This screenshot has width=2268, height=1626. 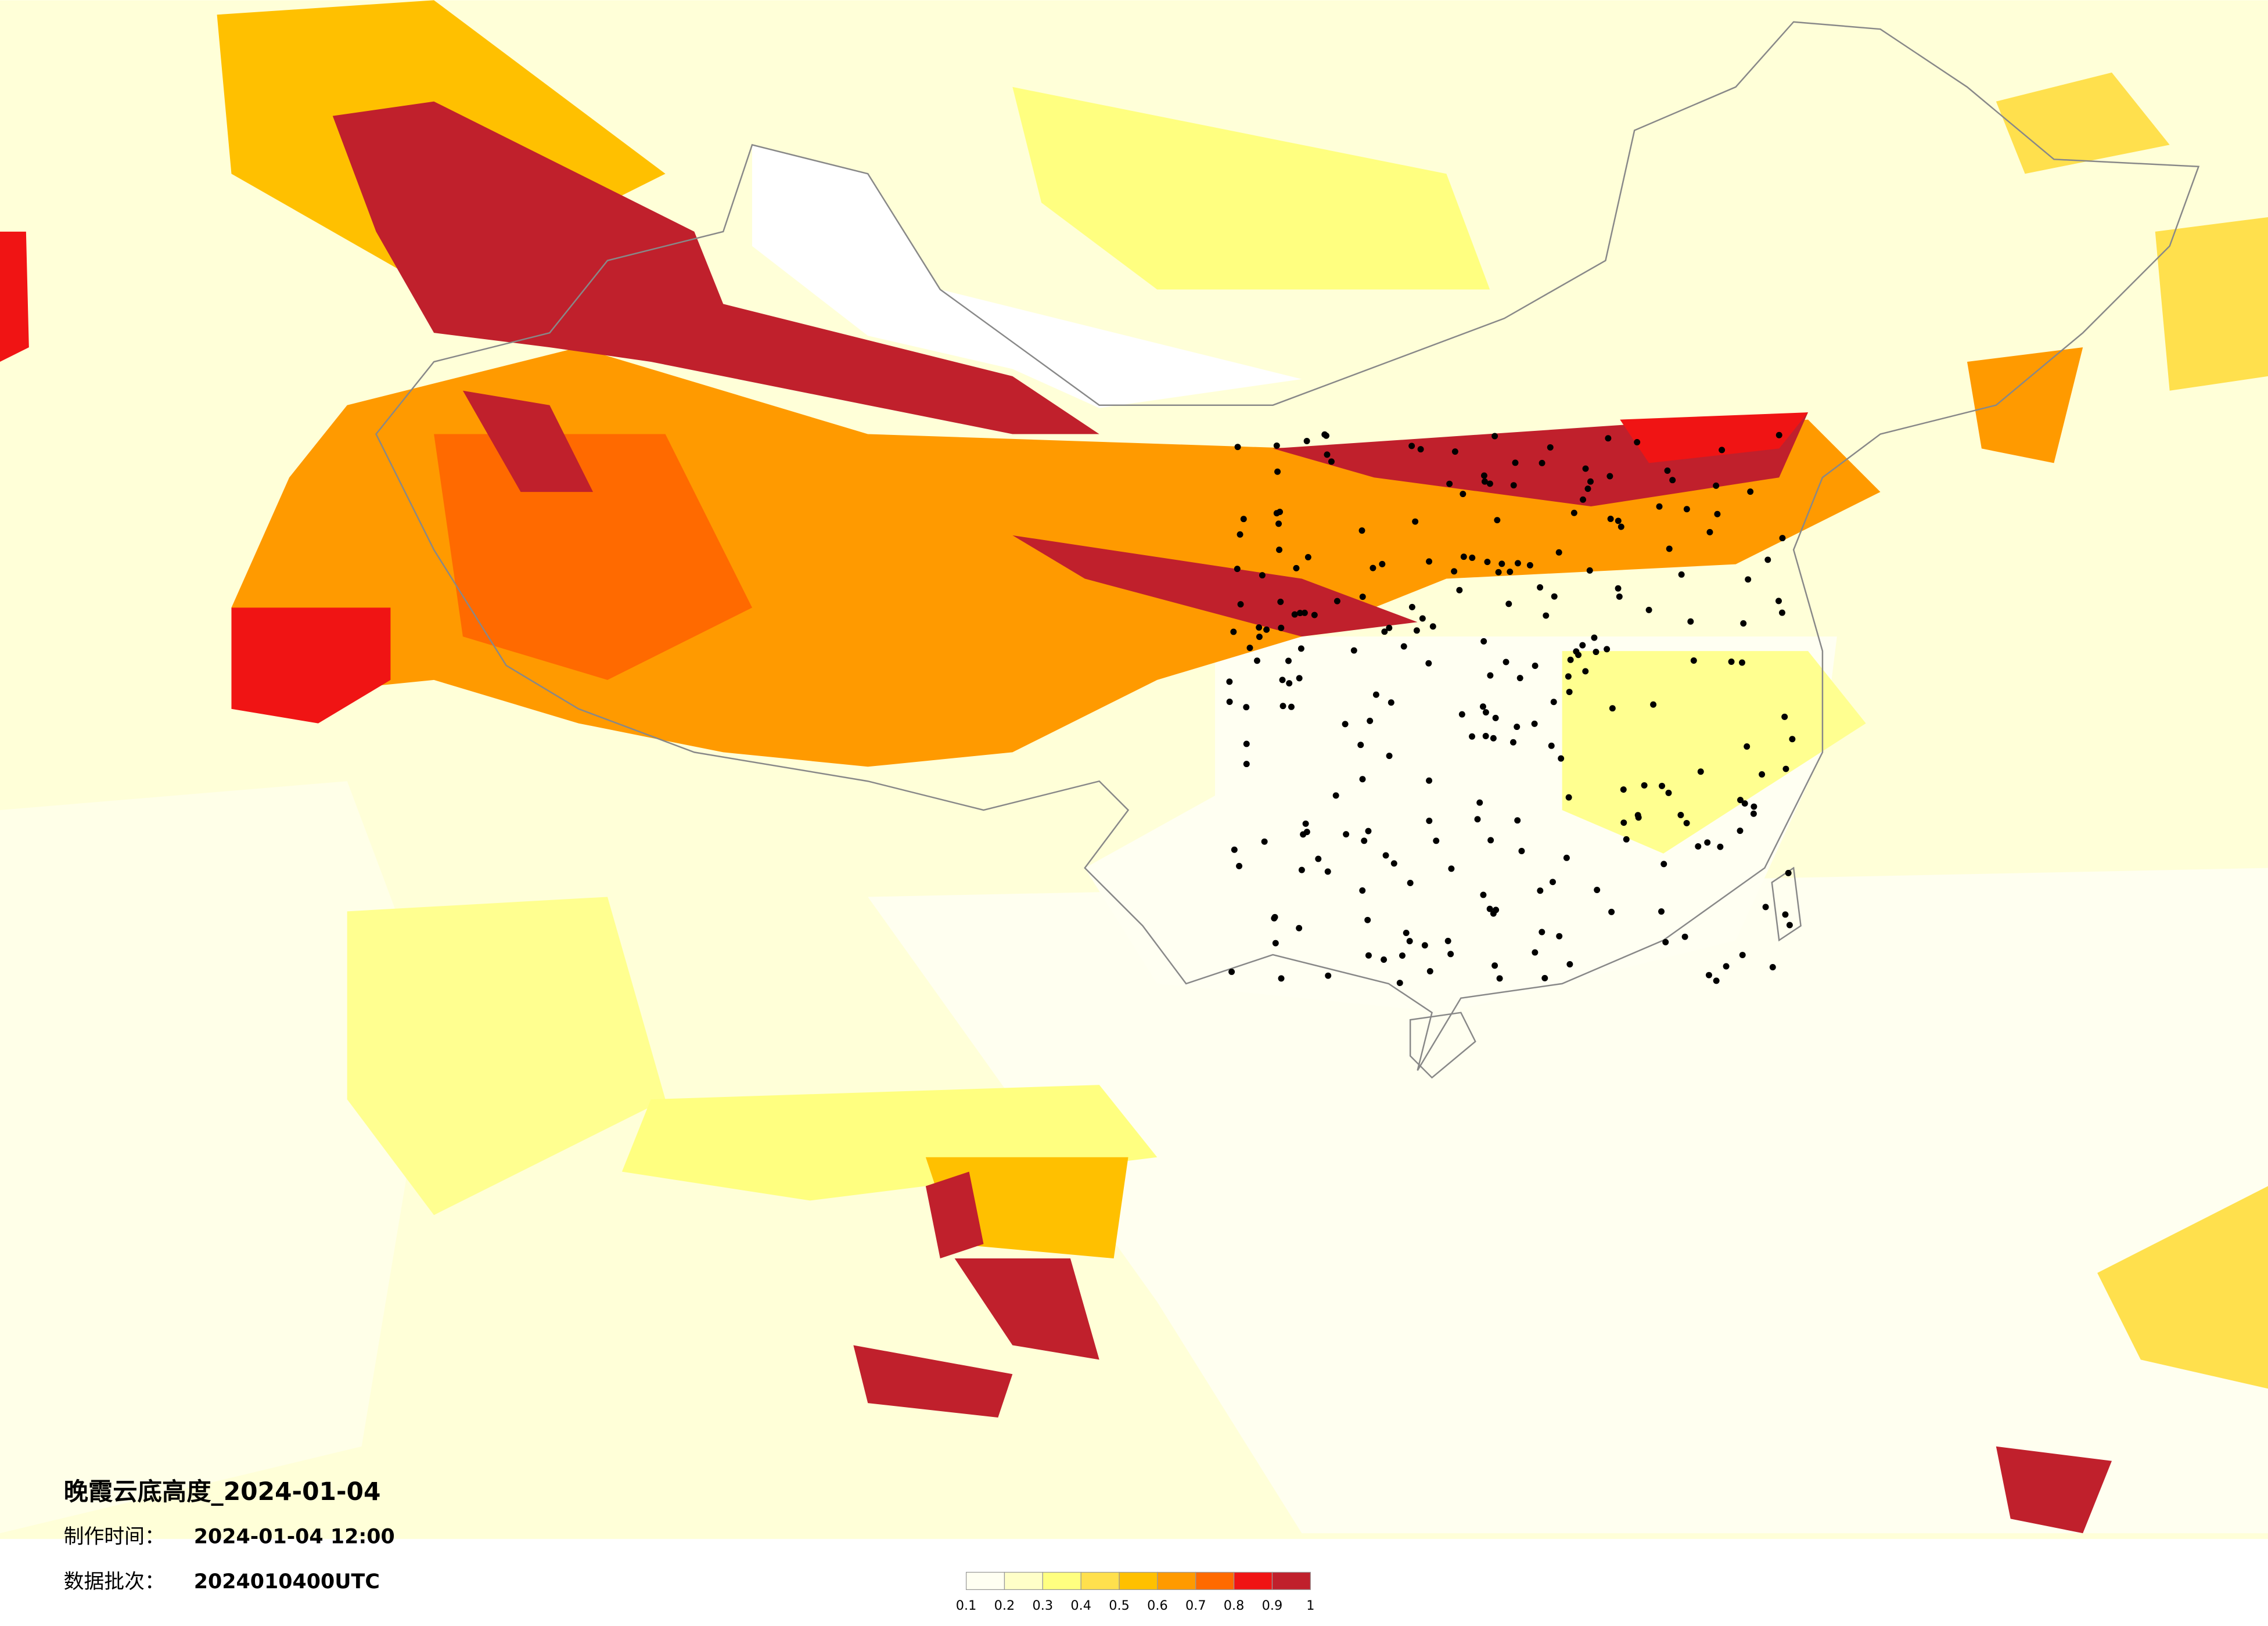 What do you see at coordinates (294, 1537) in the screenshot?
I see `made-value: 2024-01-04 12:00` at bounding box center [294, 1537].